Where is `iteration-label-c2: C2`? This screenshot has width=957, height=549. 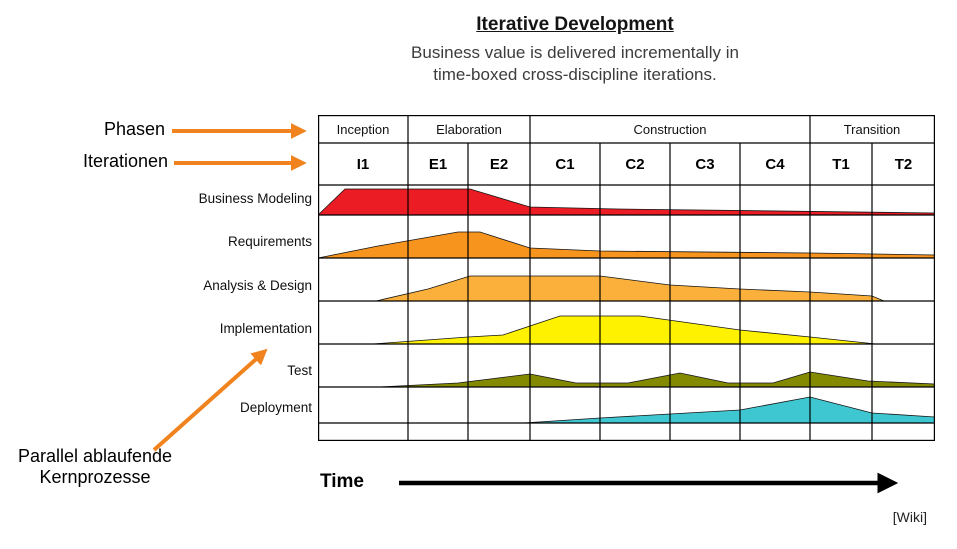
iteration-label-c2: C2 is located at coordinates (634, 164).